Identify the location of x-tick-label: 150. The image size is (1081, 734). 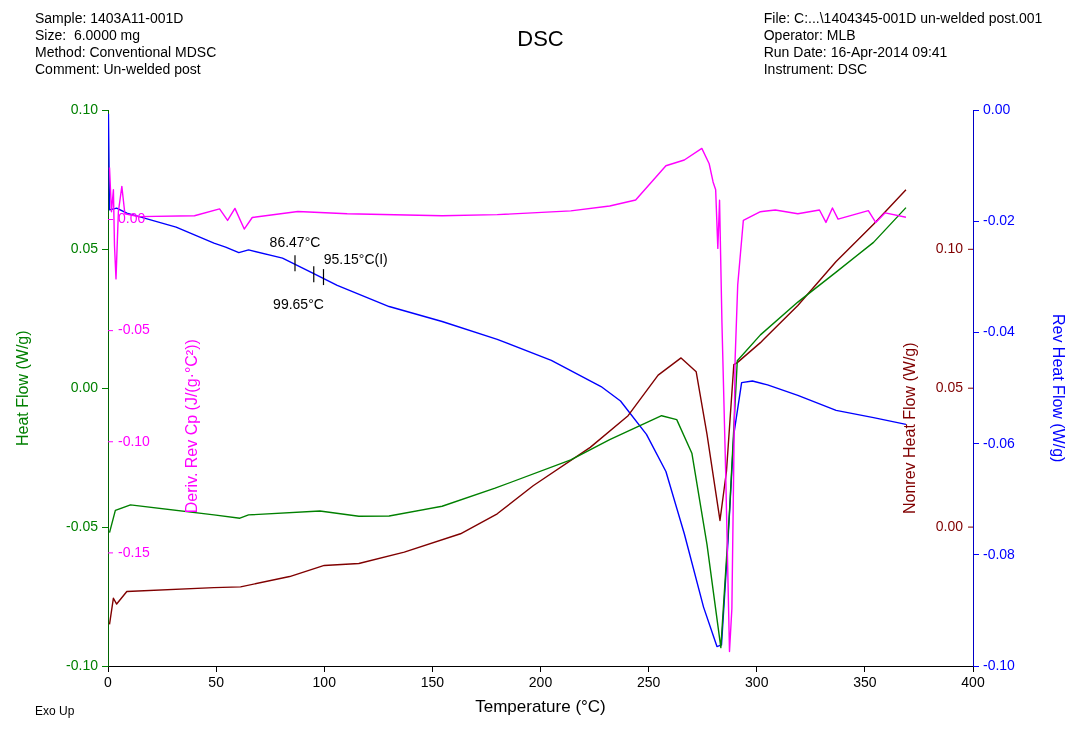
(432, 682).